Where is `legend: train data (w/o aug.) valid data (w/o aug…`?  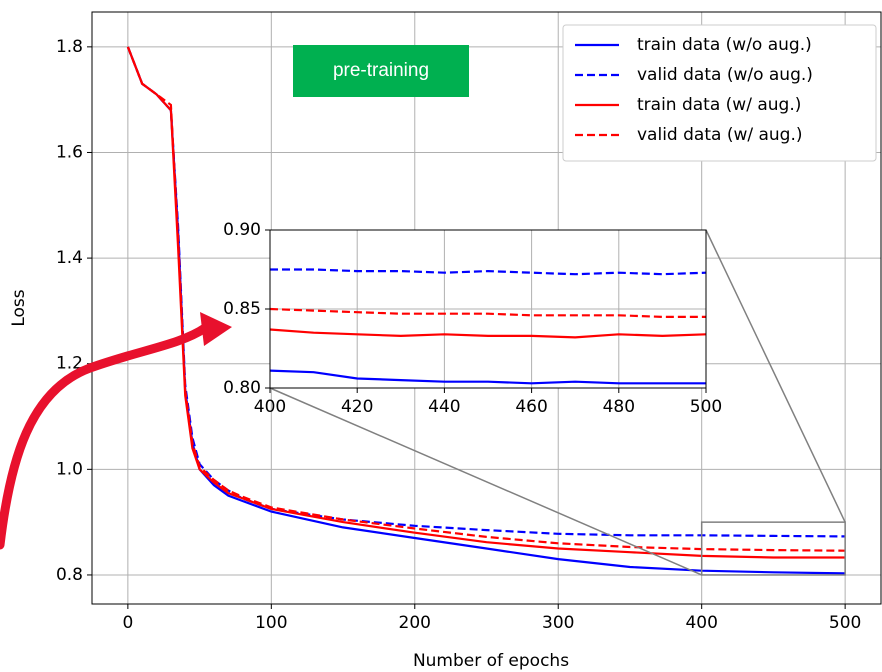
legend: train data (w/o aug.) valid data (w/o aug… is located at coordinates (719, 93).